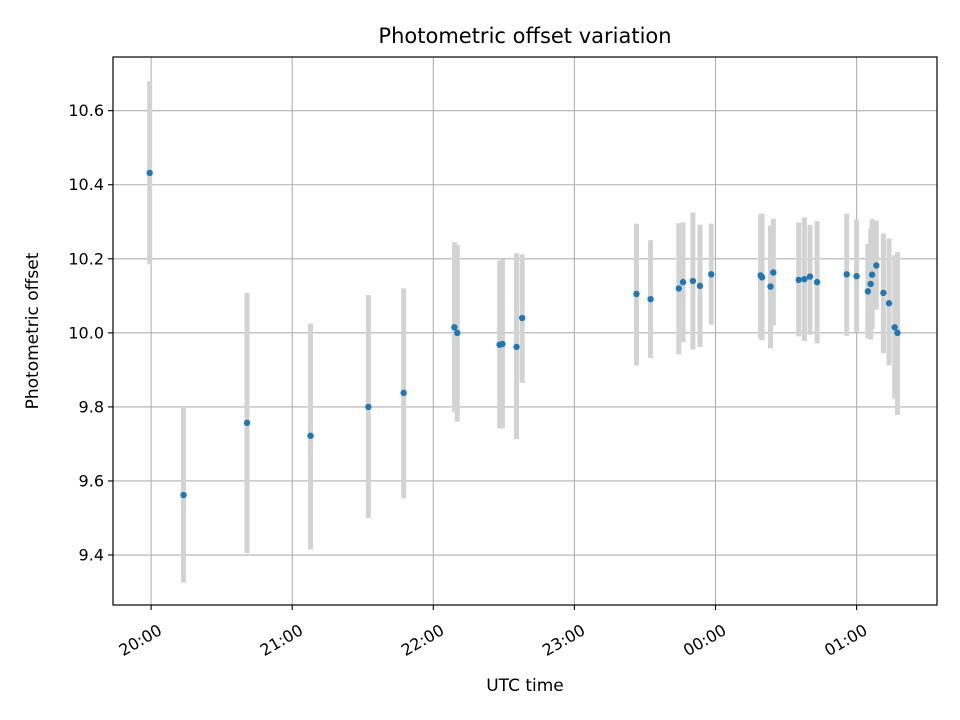 Image resolution: width=960 pixels, height=720 pixels. Describe the element at coordinates (33, 330) in the screenshot. I see `y-axis-title: Photometric offset` at that location.